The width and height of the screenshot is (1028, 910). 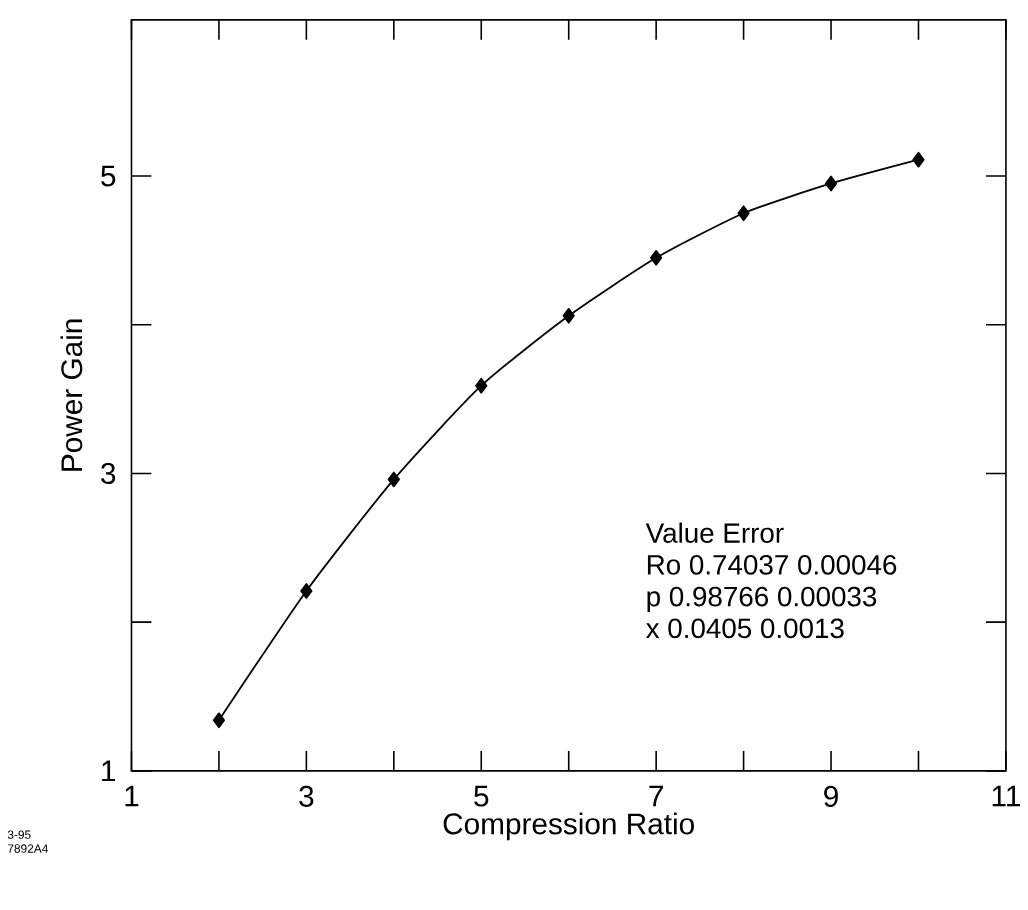 I want to click on y-tick-label: 5, so click(x=108, y=176).